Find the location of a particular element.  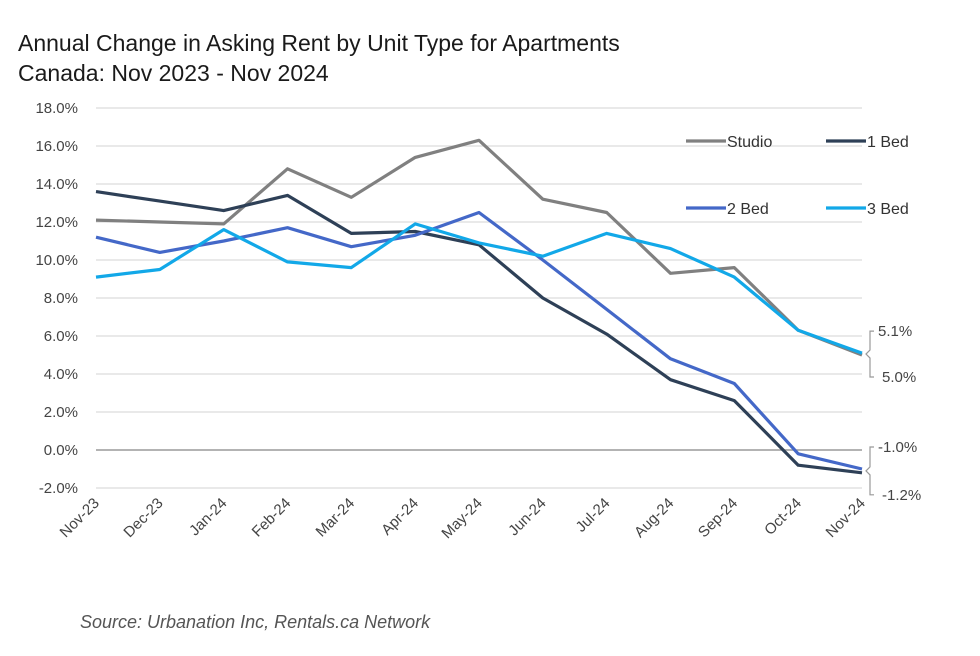

annotation-label: 5.1% is located at coordinates (895, 331).